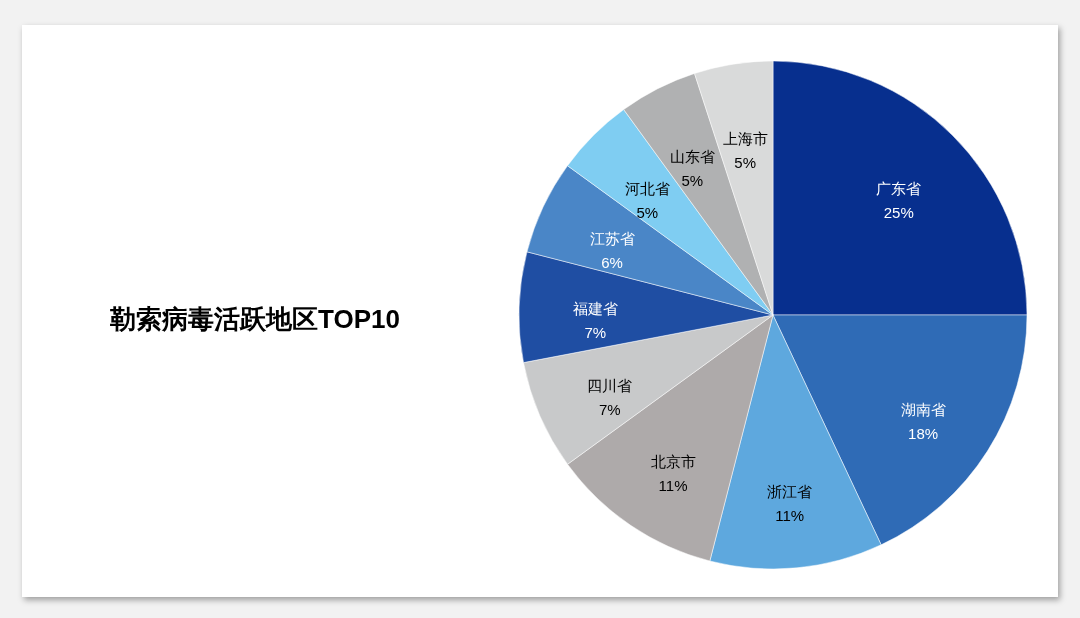  I want to click on data-label: 25%, so click(898, 213).